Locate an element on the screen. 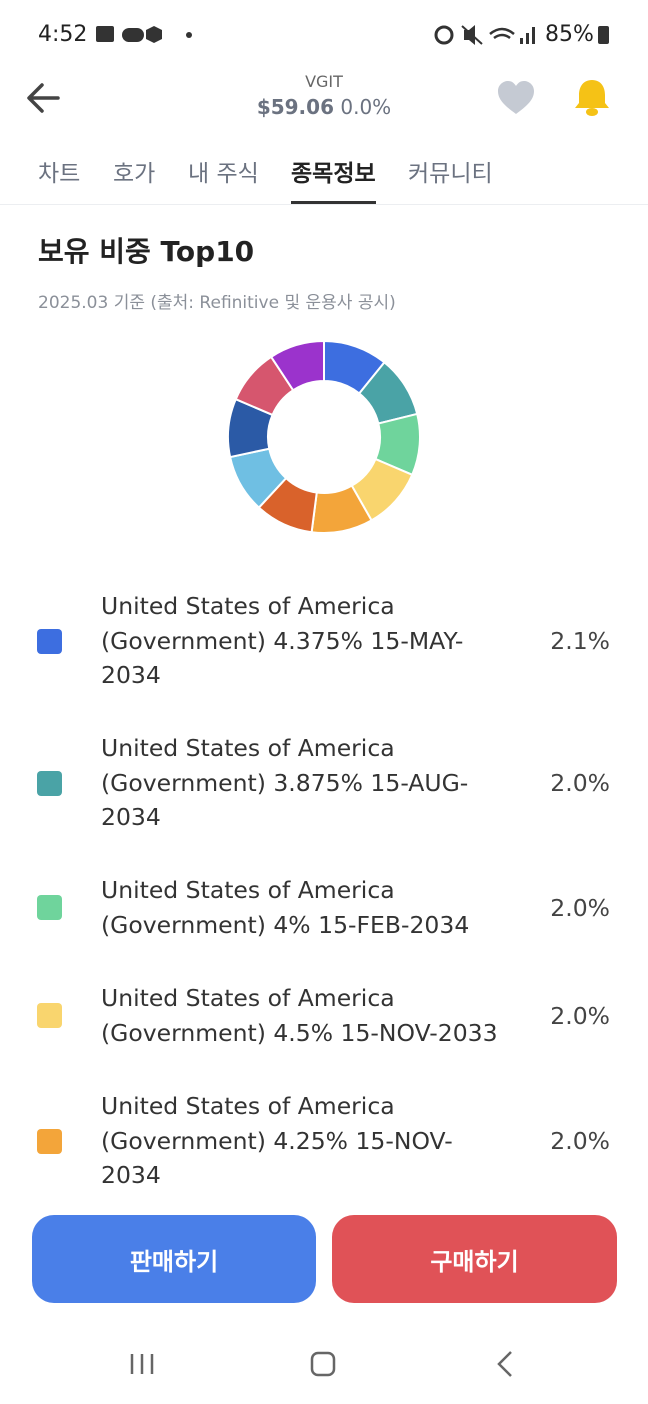  tab: 차트 is located at coordinates (59, 174).